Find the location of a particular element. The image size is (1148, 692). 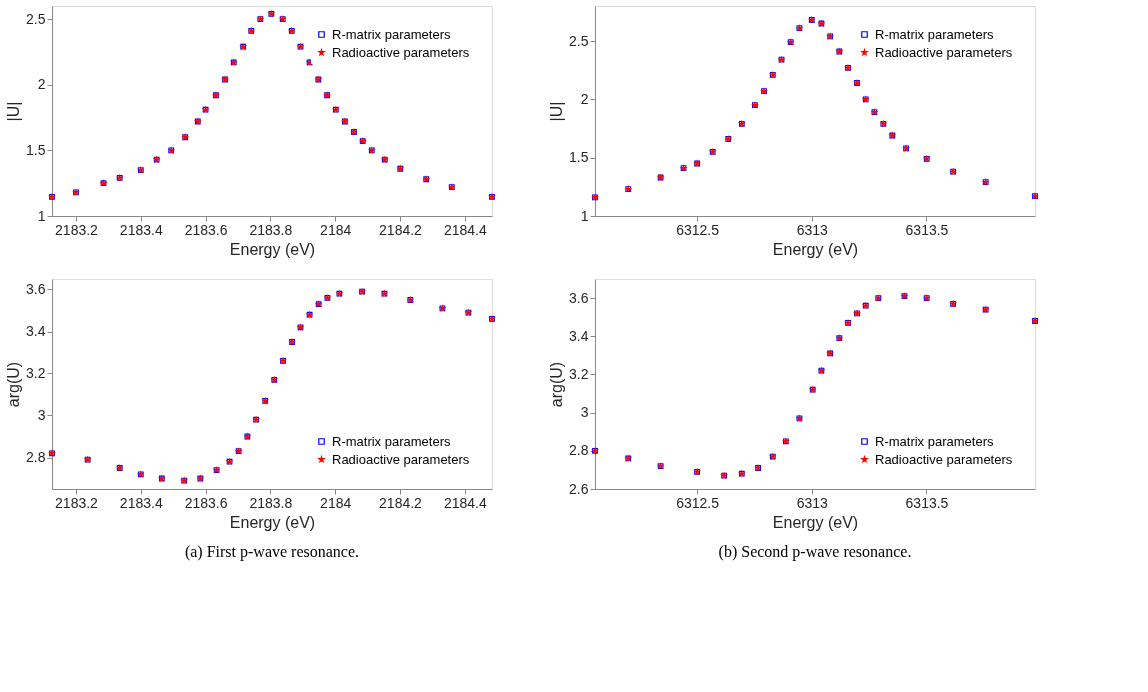

text: (a) First p-wave resonance. is located at coordinates (272, 552).